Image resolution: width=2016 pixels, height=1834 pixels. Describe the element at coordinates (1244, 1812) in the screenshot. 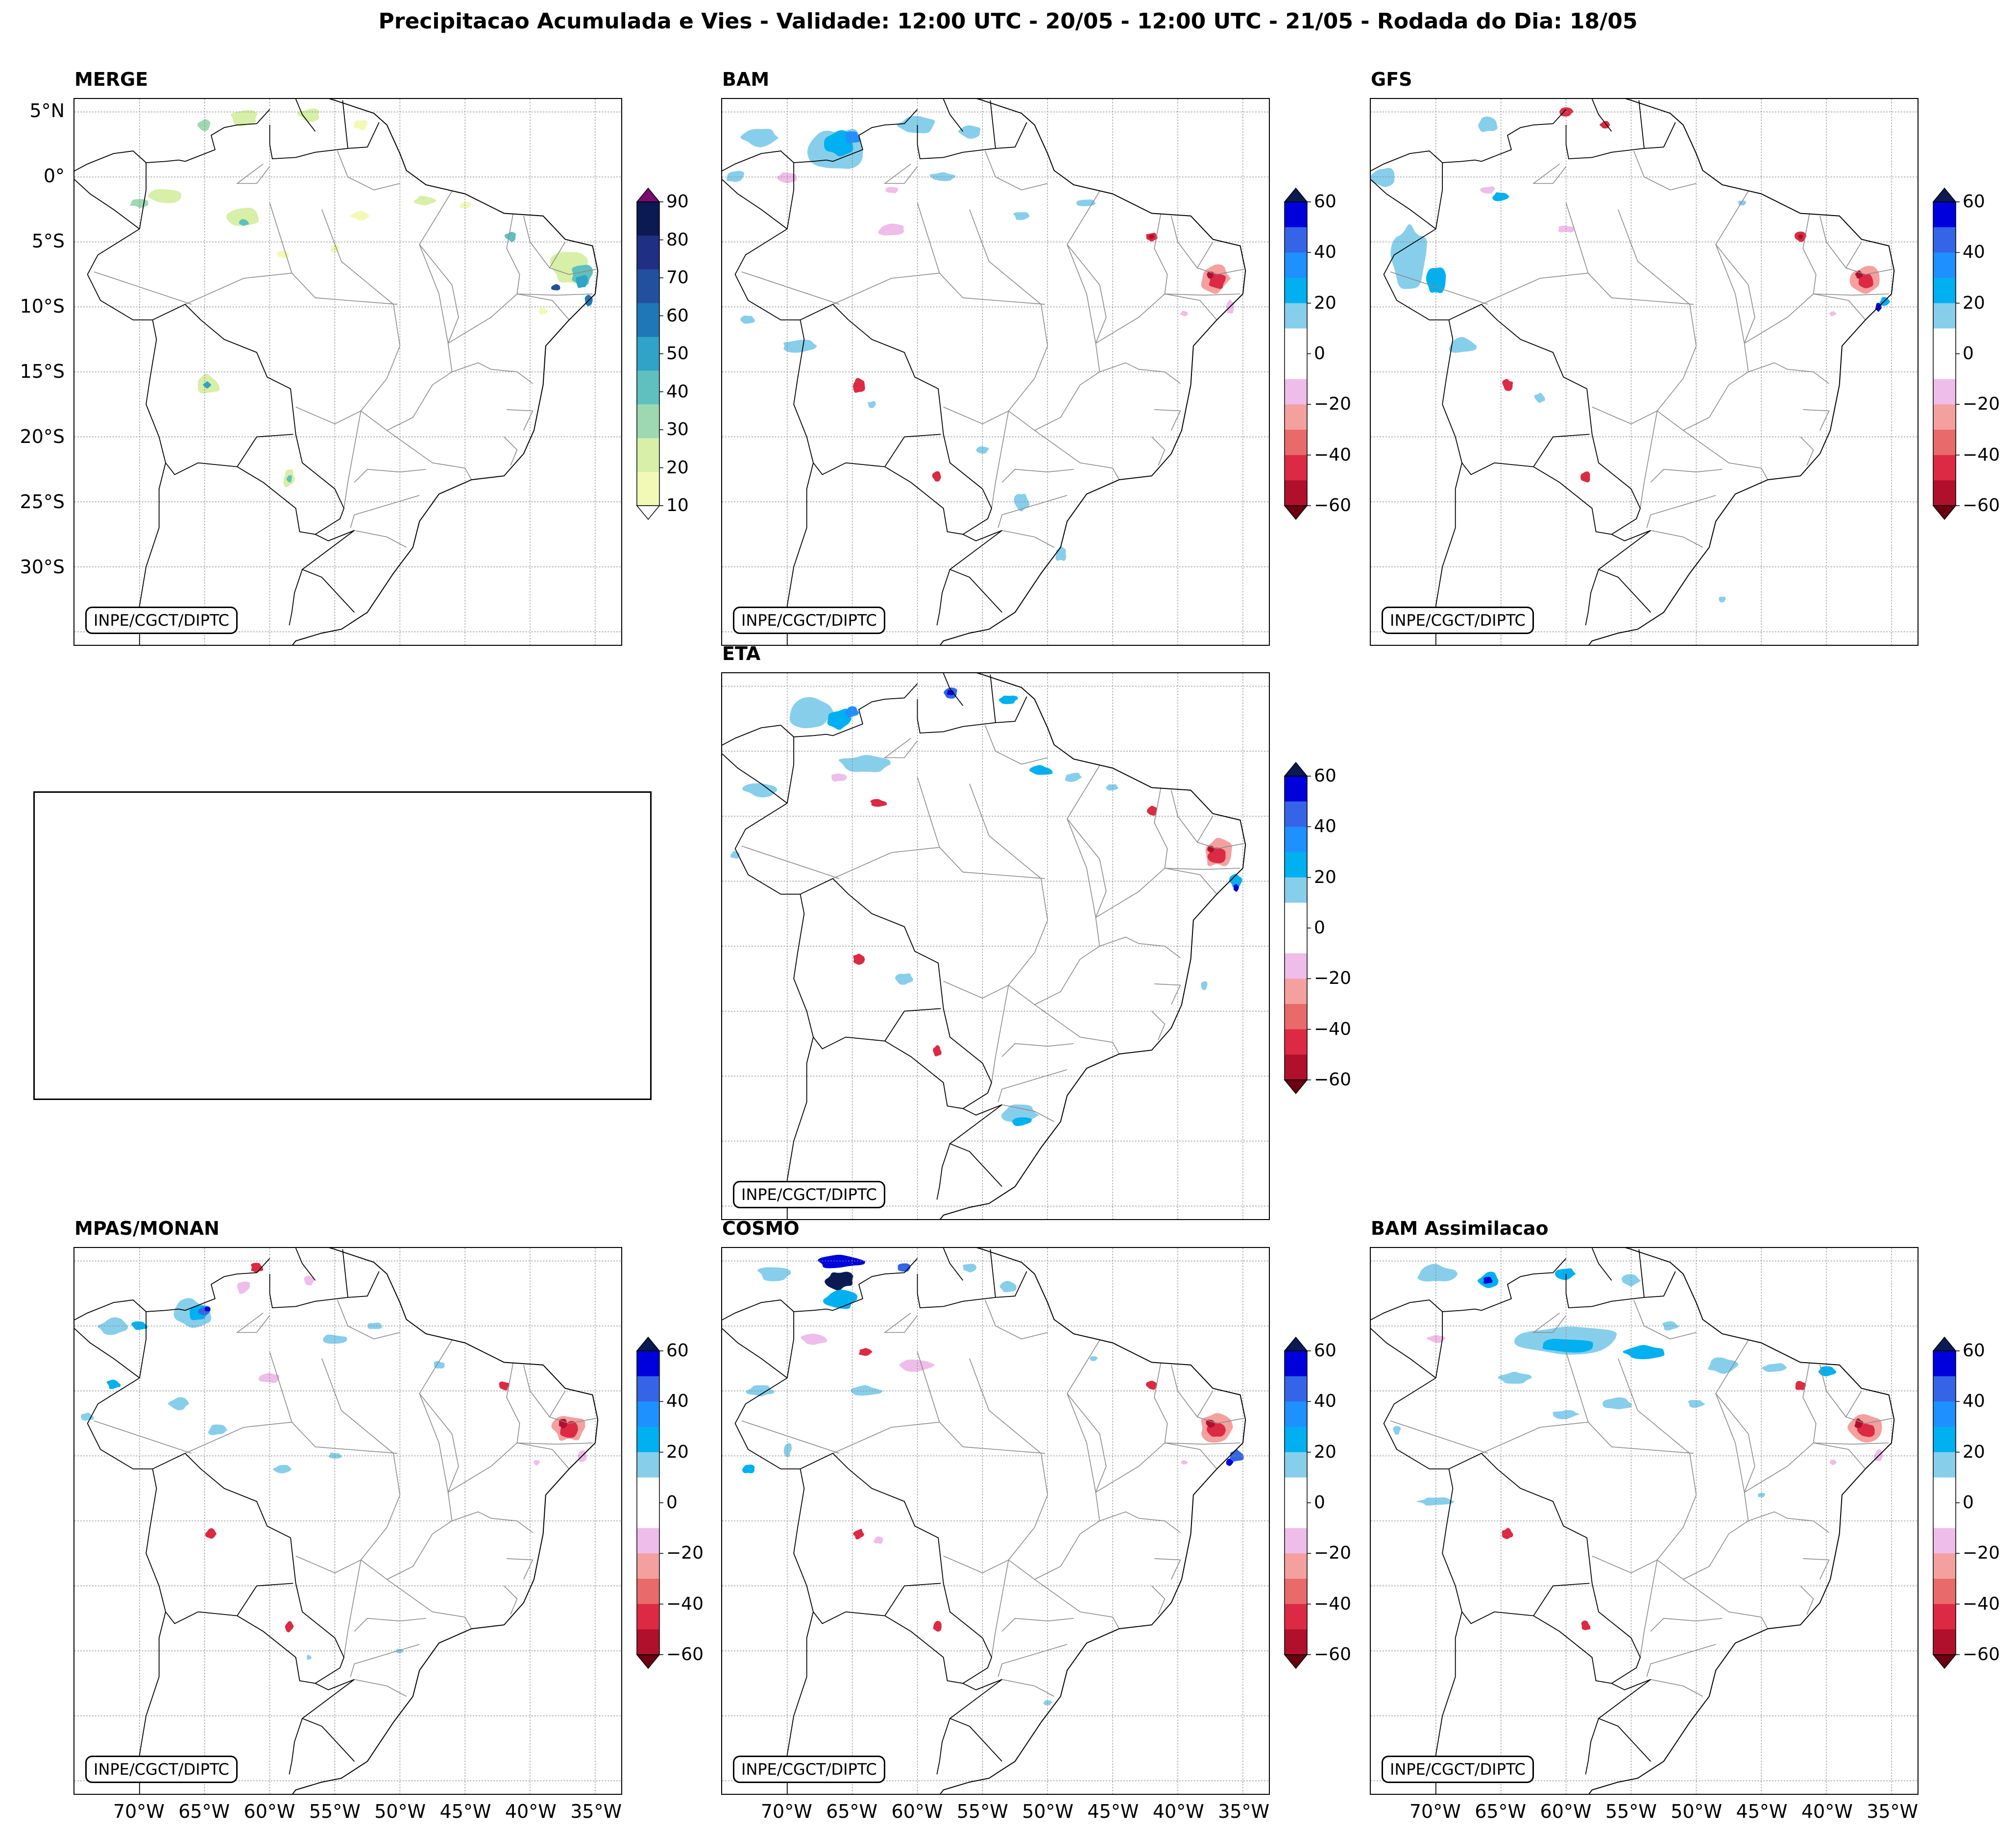

I see `longitude-label: 35°W` at that location.